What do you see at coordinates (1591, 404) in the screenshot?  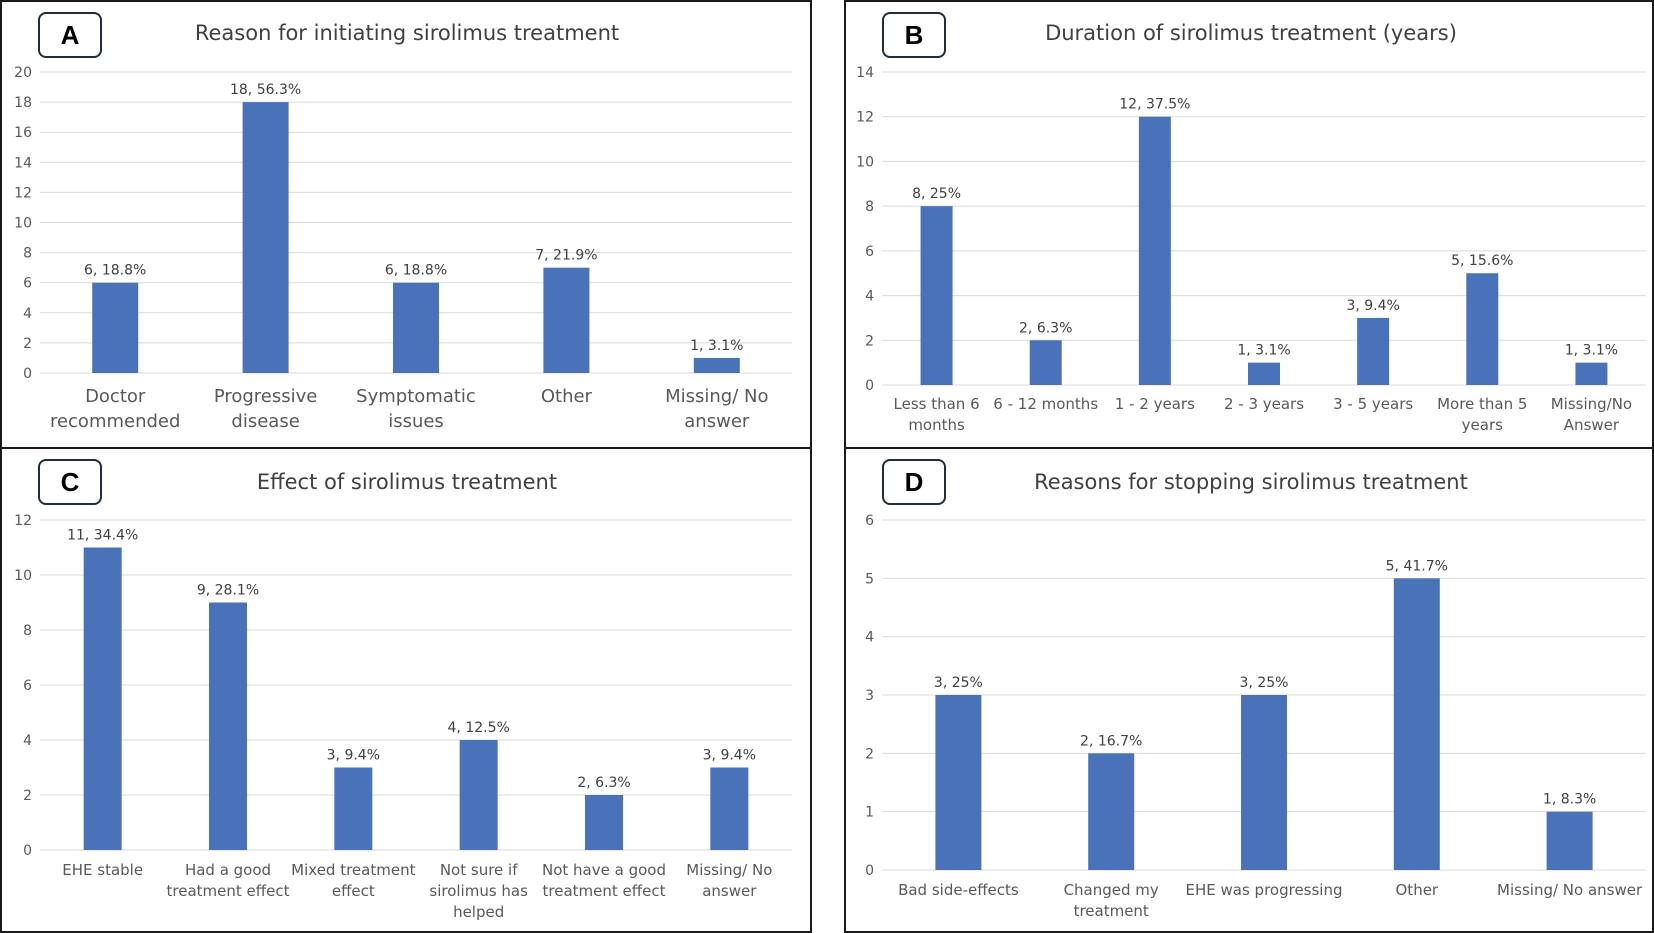 I see `category-label-line: Missing/No` at bounding box center [1591, 404].